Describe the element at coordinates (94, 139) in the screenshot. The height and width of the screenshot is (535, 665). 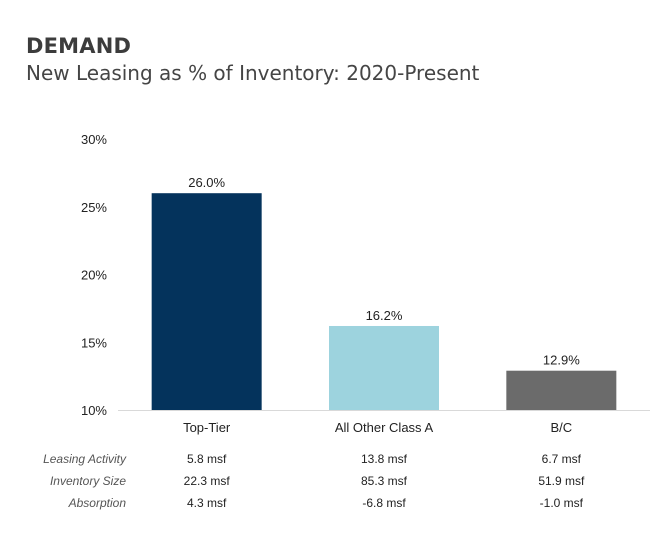
I see `y-tick-label: 30%` at that location.